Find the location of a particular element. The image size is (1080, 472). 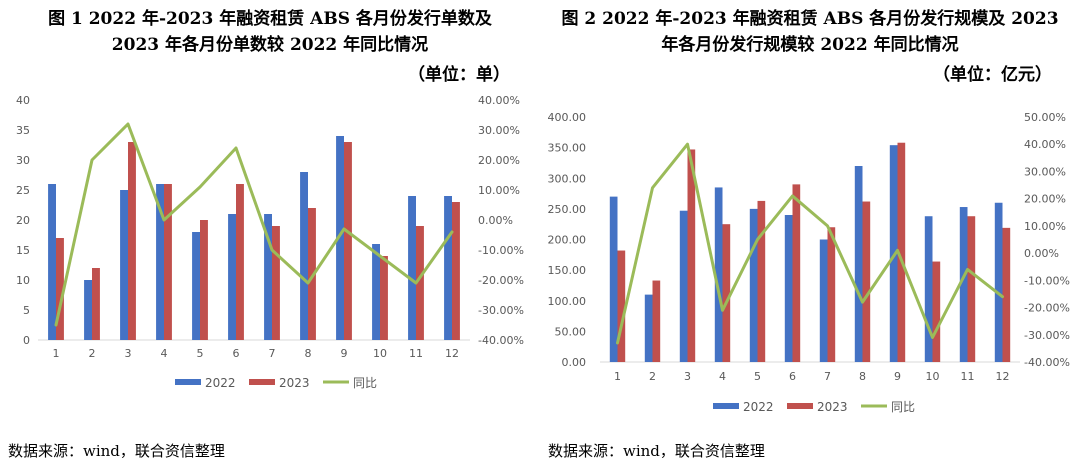

x-tick-label: 7 is located at coordinates (272, 353).